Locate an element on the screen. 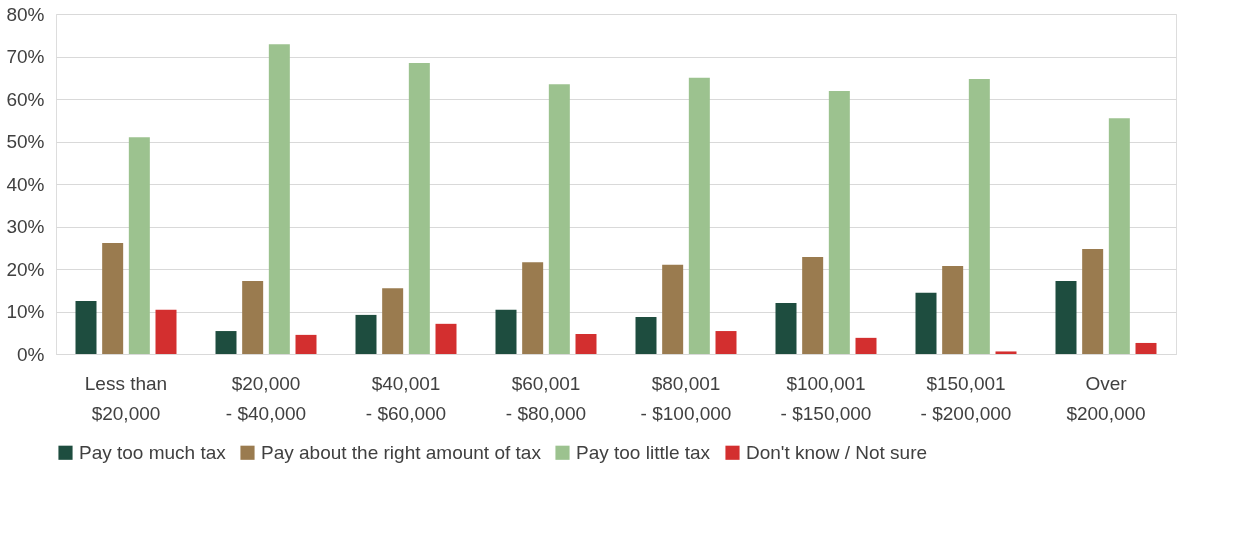 This screenshot has height=536, width=1237. y-tick-label: 20% is located at coordinates (25, 269).